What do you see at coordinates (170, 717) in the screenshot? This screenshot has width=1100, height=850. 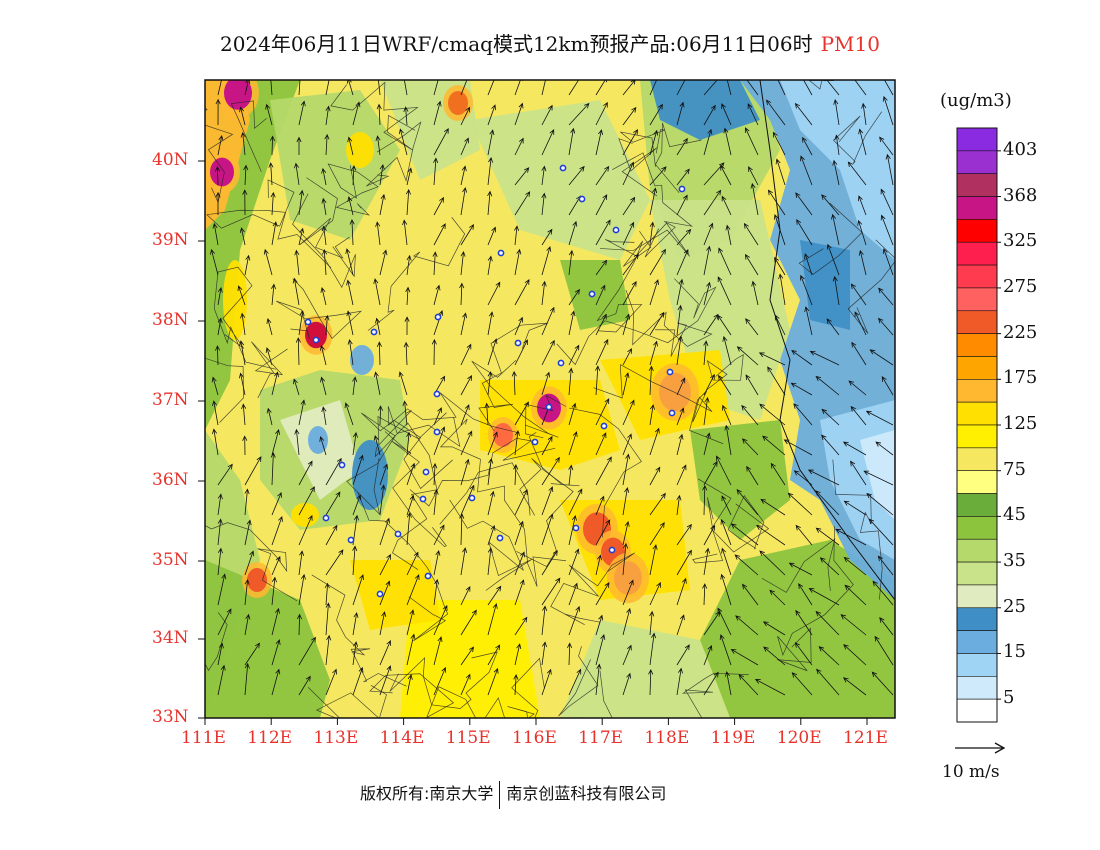 I see `lat-label: 33N` at bounding box center [170, 717].